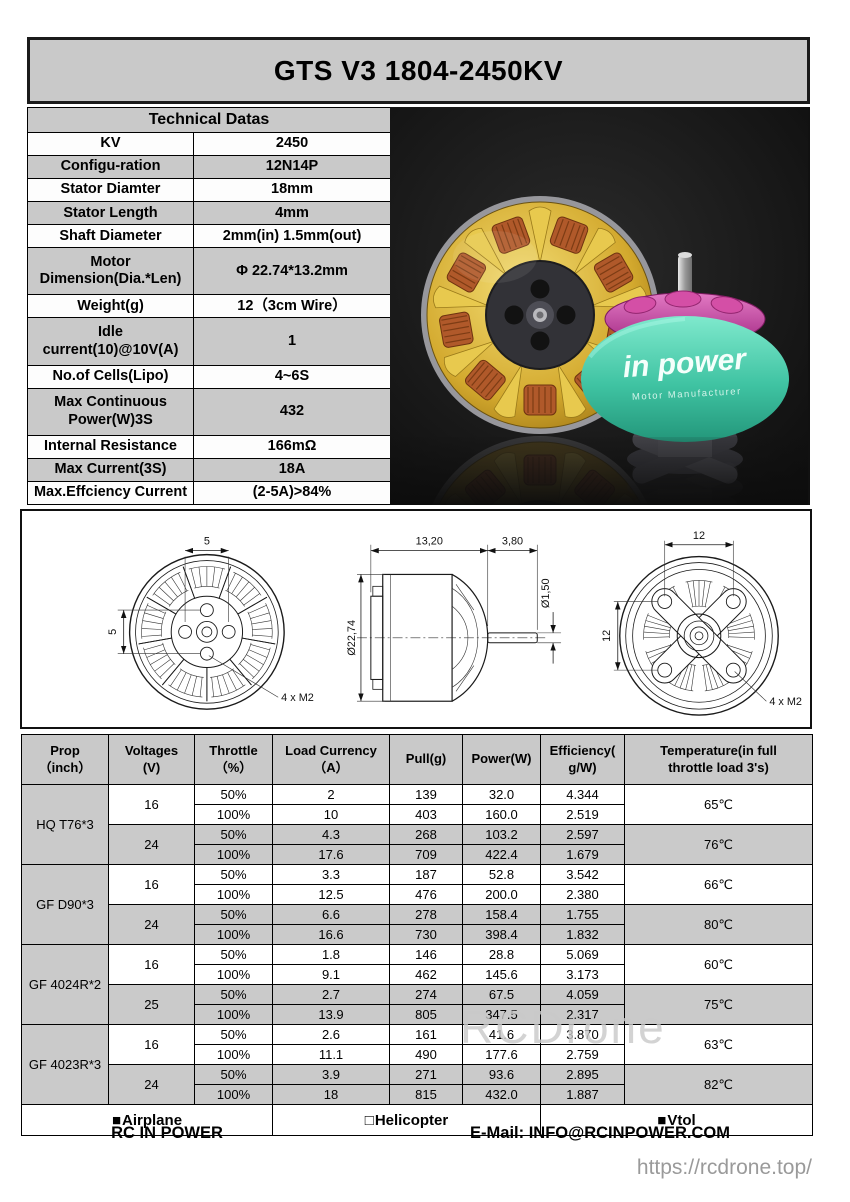  What do you see at coordinates (426, 1034) in the screenshot?
I see `pull-cell: 161` at bounding box center [426, 1034].